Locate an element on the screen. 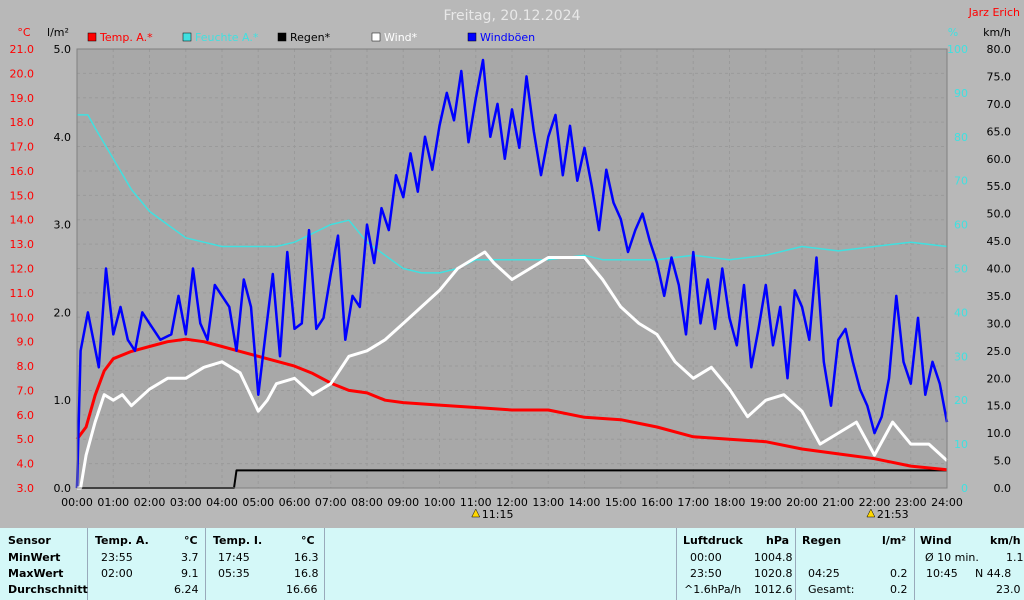  x-tick-label: 10:00 is located at coordinates (440, 502).